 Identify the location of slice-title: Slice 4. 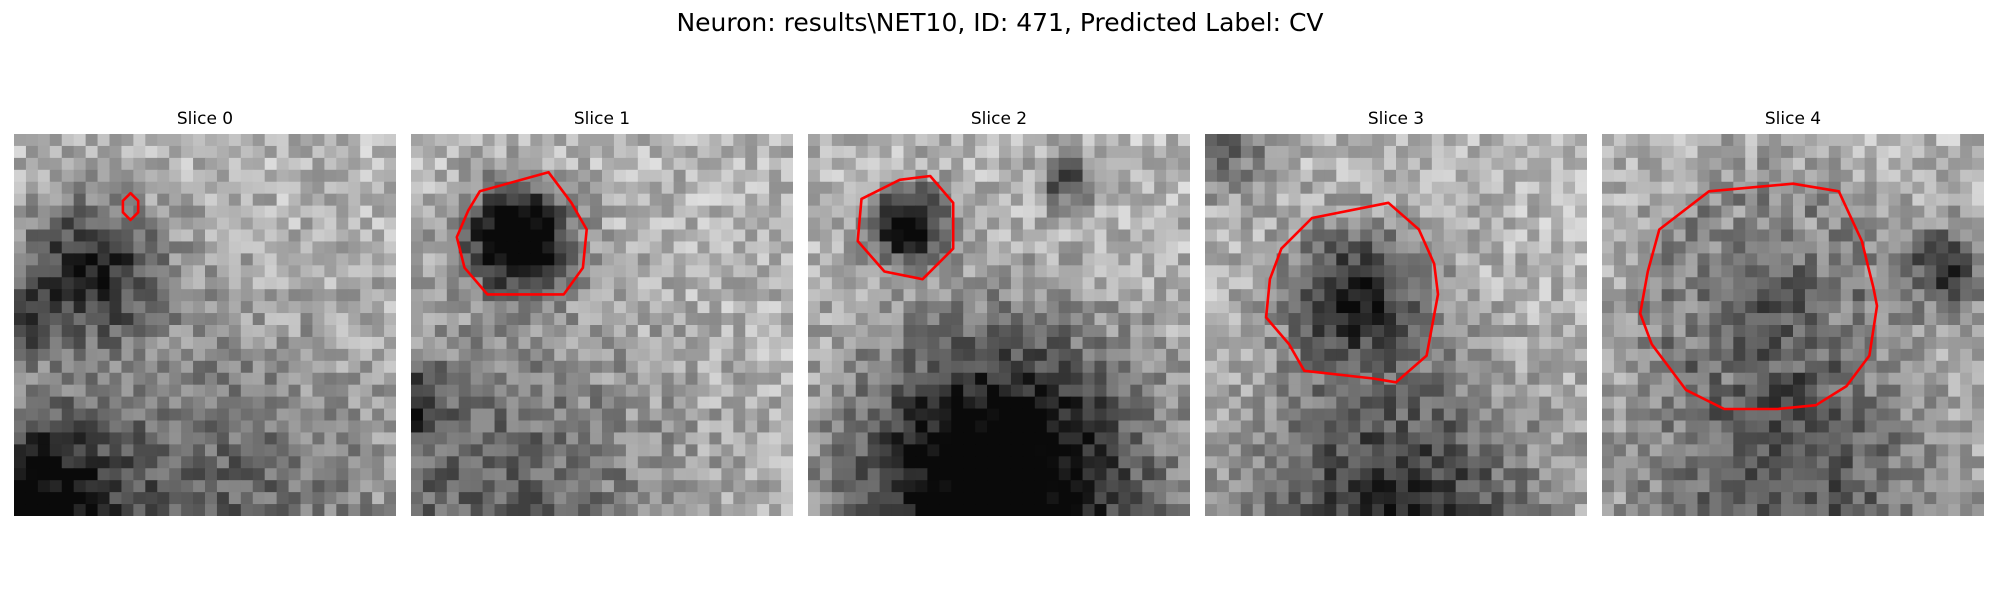
(1793, 119).